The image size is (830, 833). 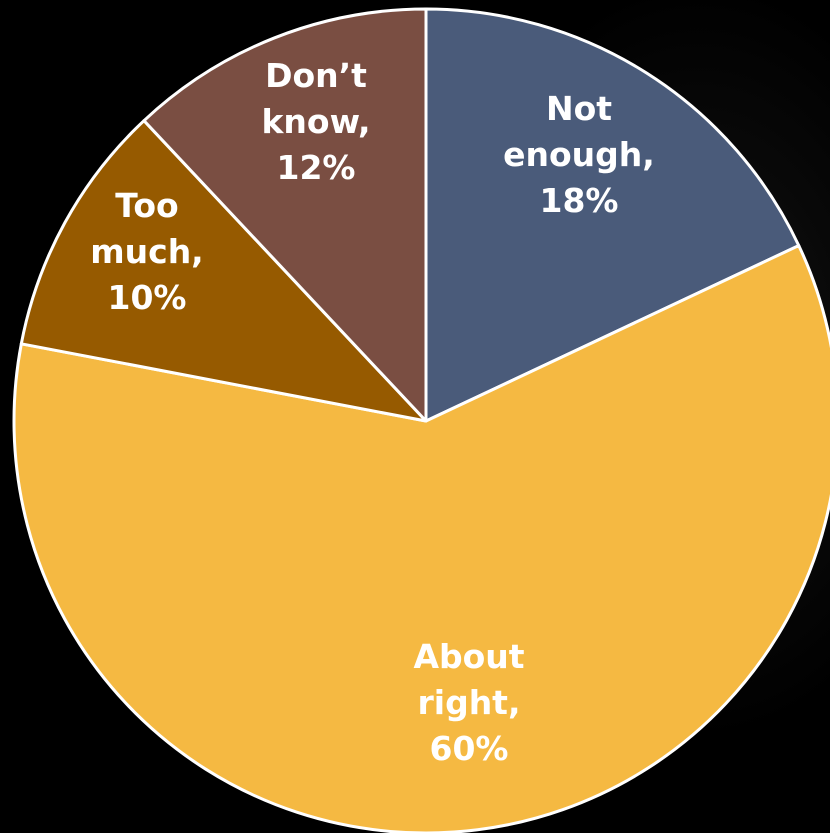 What do you see at coordinates (147, 297) in the screenshot?
I see `slice-label-line: 10%` at bounding box center [147, 297].